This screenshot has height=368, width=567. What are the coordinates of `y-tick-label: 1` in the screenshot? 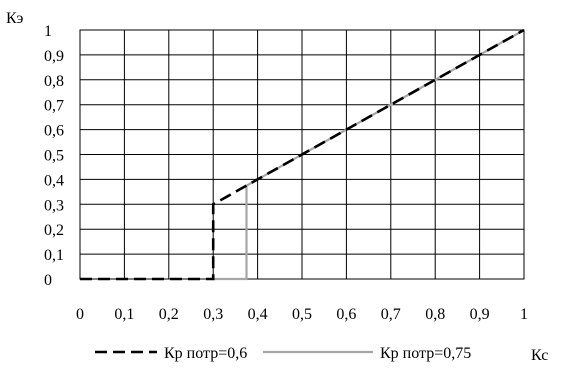 It's located at (48, 31).